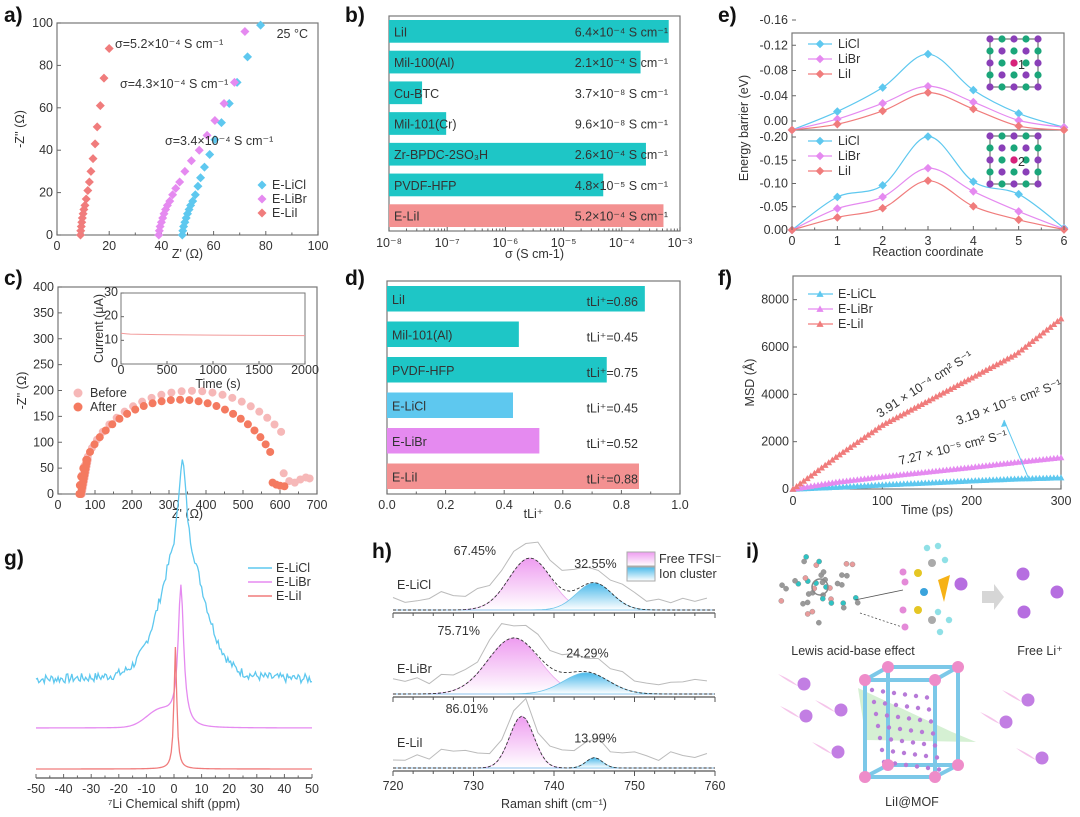  I want to click on x-tick-label: 20, so click(109, 246).